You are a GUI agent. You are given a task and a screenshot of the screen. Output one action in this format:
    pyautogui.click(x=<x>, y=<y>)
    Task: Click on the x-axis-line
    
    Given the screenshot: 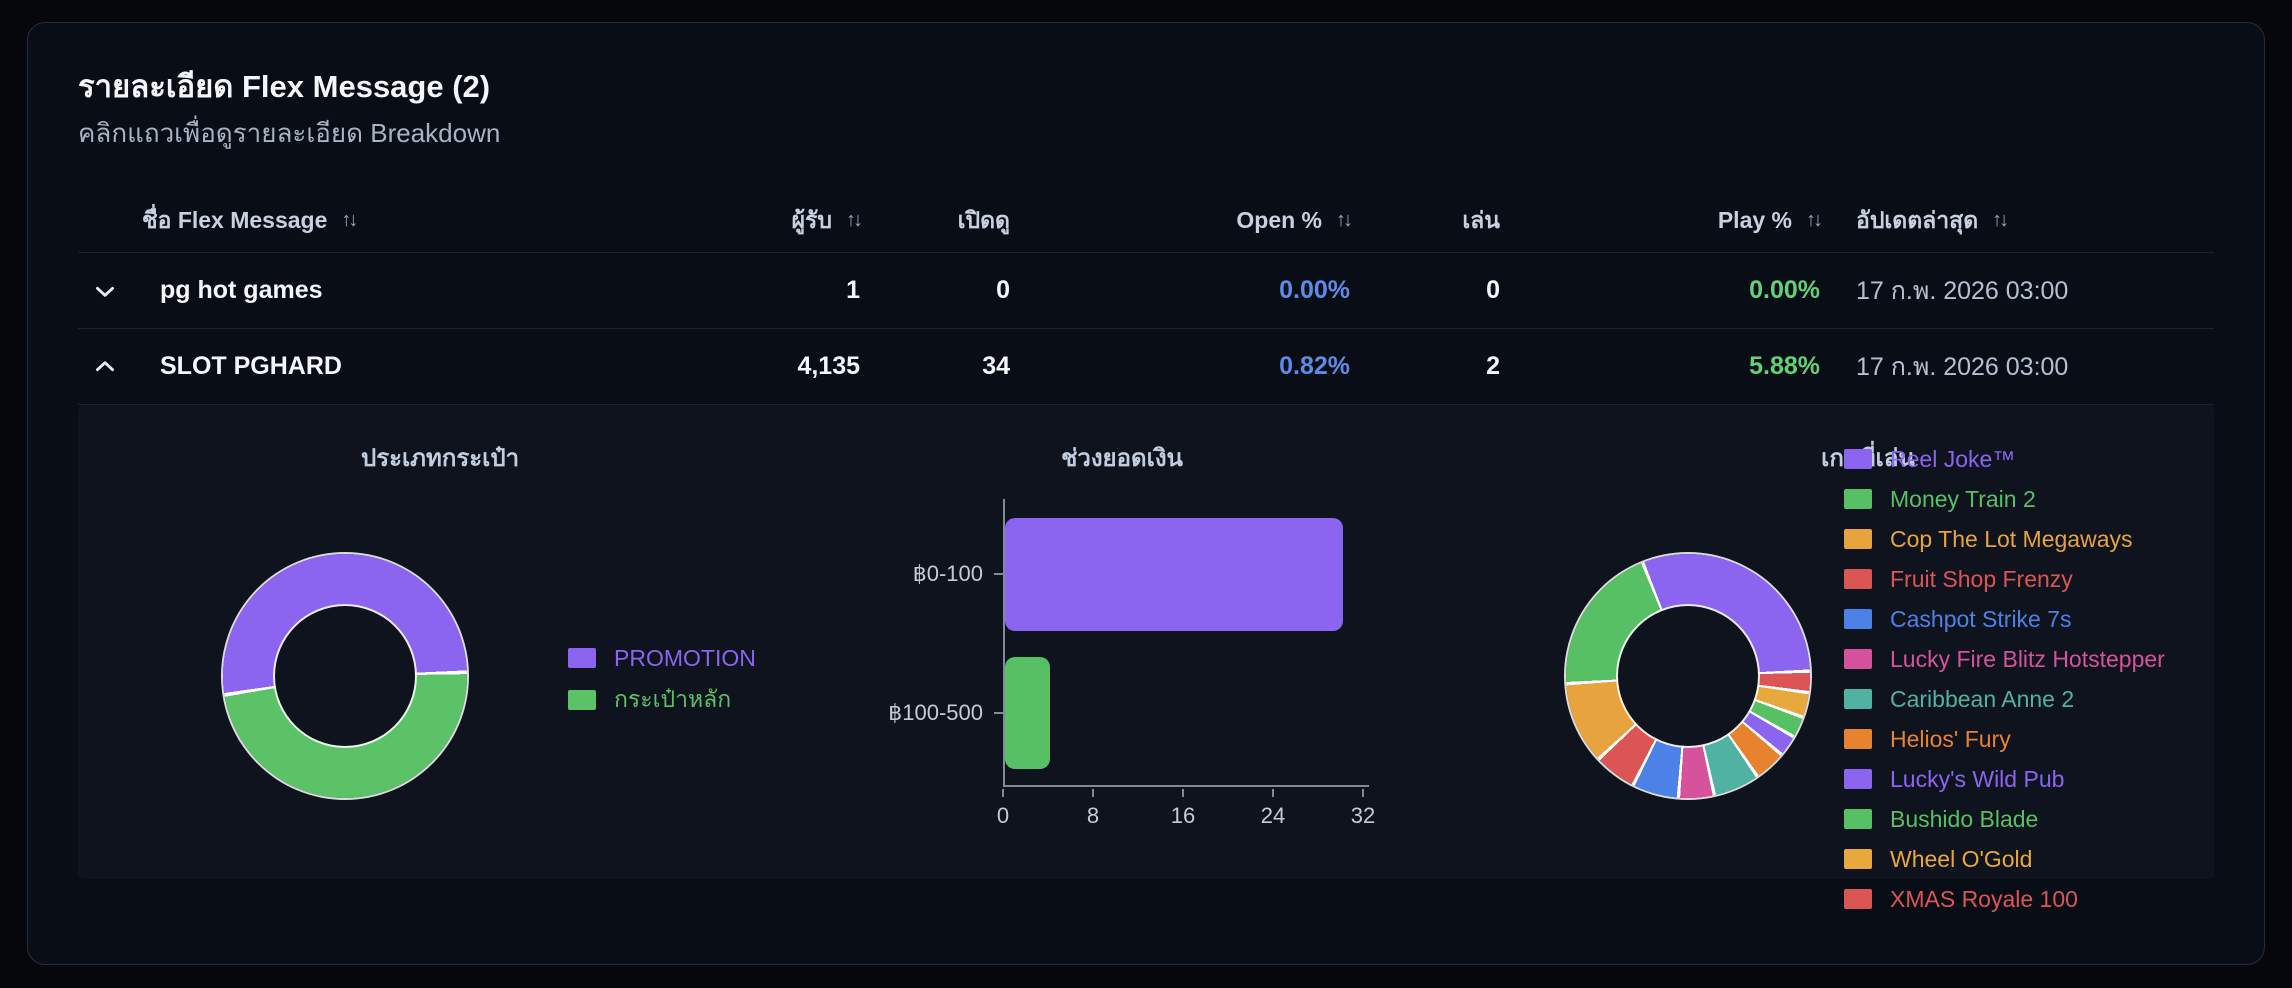 What is the action you would take?
    pyautogui.click(x=1186, y=786)
    